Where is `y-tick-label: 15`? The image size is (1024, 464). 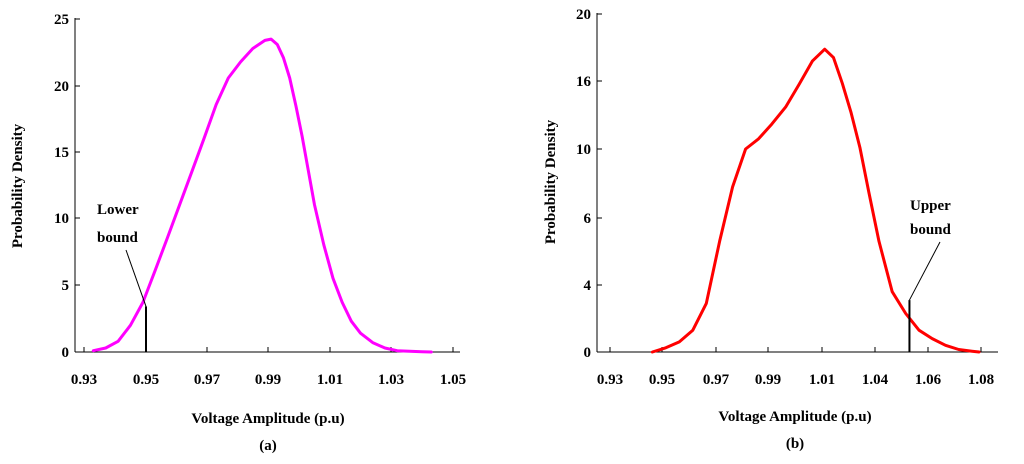
y-tick-label: 15 is located at coordinates (61, 153).